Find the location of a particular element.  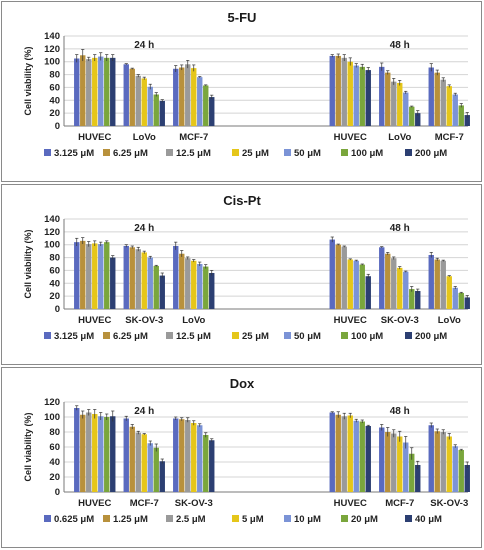

bar-mcf-7-12-5-m is located at coordinates (443, 102).